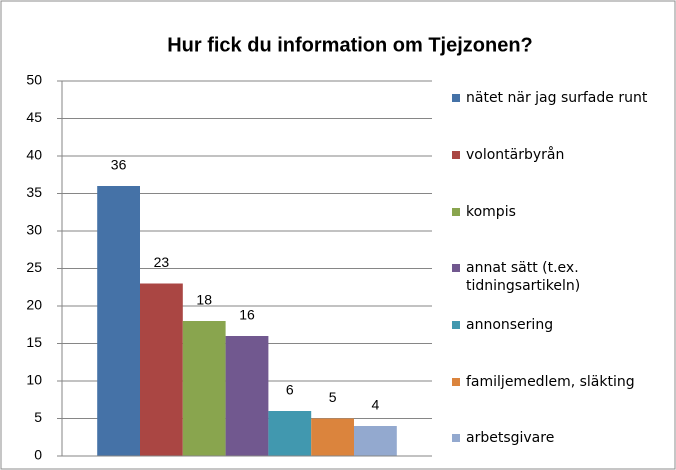  I want to click on legend-label: kompis, so click(491, 212).